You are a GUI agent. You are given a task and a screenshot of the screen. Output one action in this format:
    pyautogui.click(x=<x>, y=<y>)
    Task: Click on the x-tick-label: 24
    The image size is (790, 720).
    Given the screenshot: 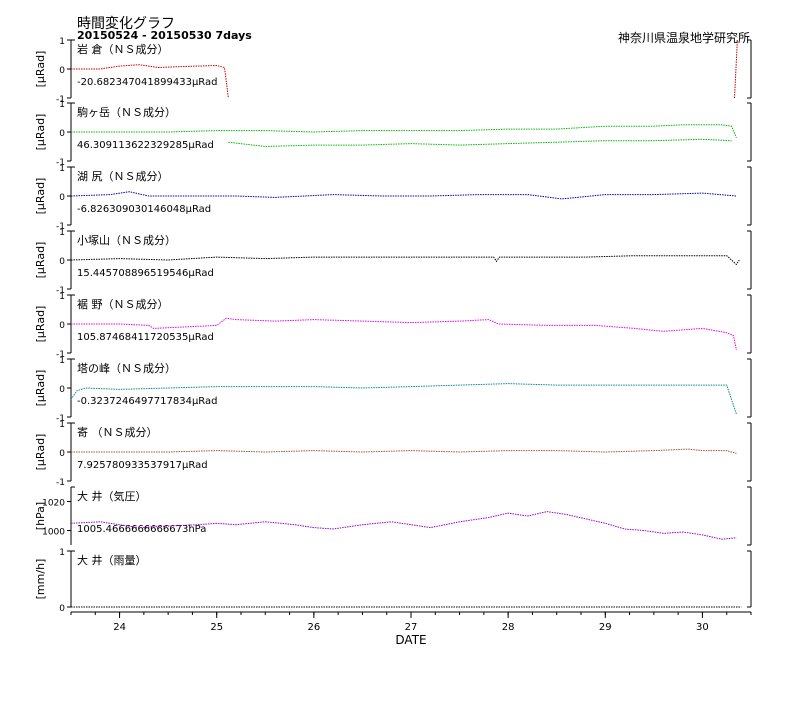 What is the action you would take?
    pyautogui.click(x=119, y=627)
    